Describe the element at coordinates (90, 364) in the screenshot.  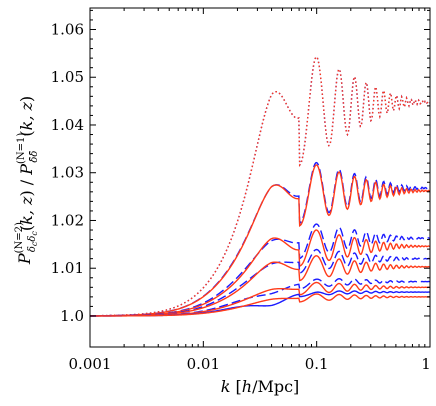
I see `x-tick-label: 0.001` at that location.